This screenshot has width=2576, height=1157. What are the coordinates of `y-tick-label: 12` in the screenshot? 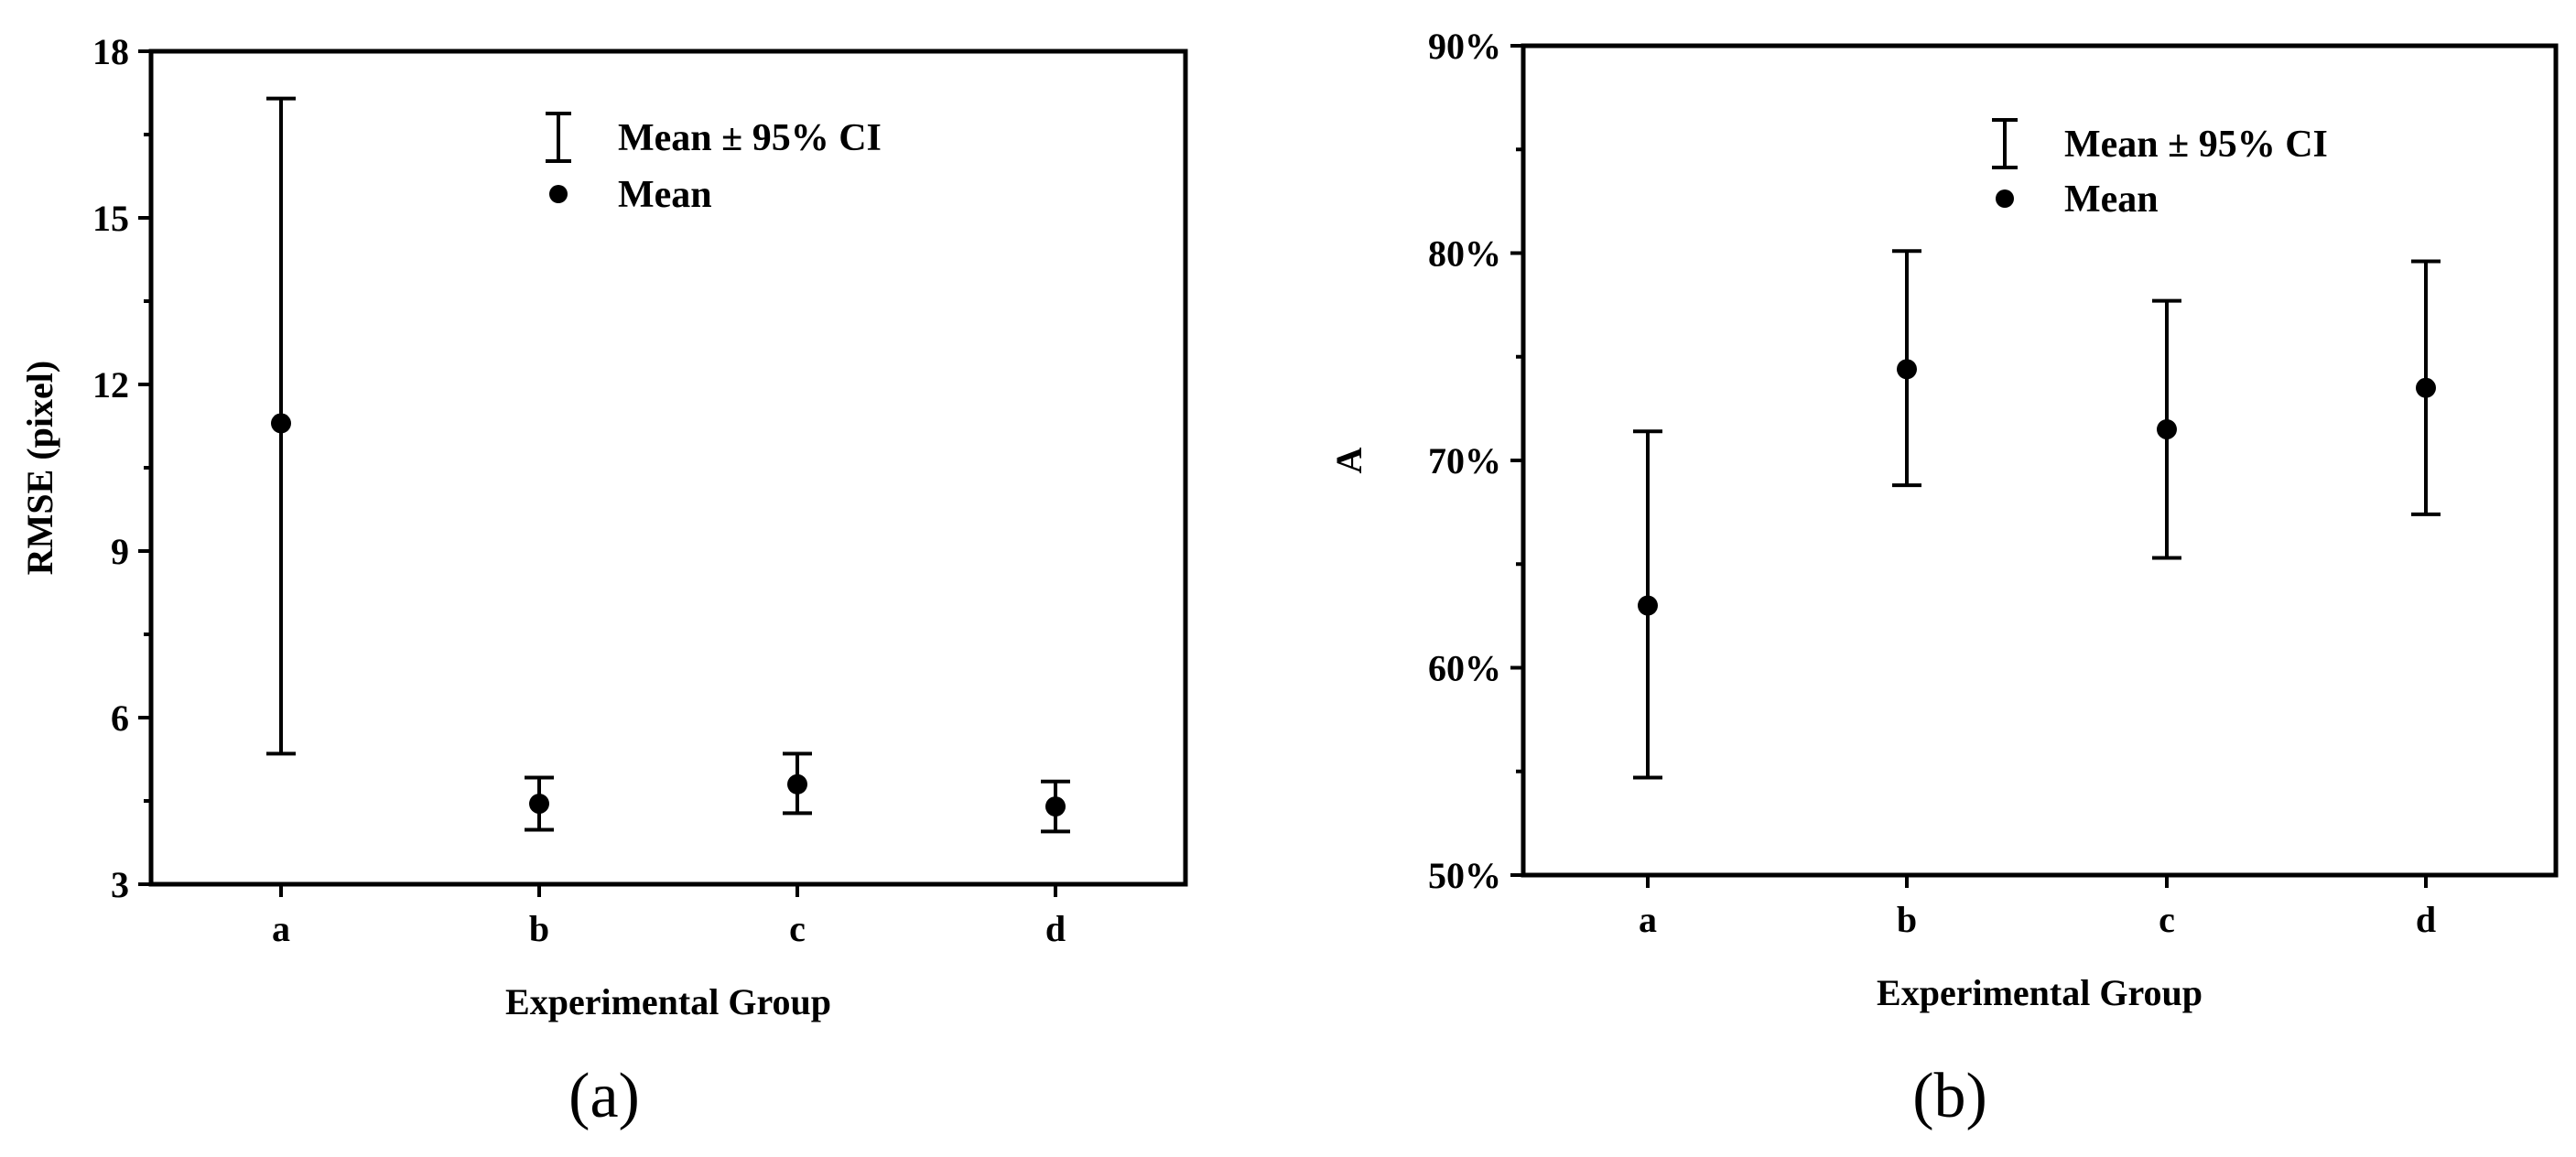 It's located at (111, 384).